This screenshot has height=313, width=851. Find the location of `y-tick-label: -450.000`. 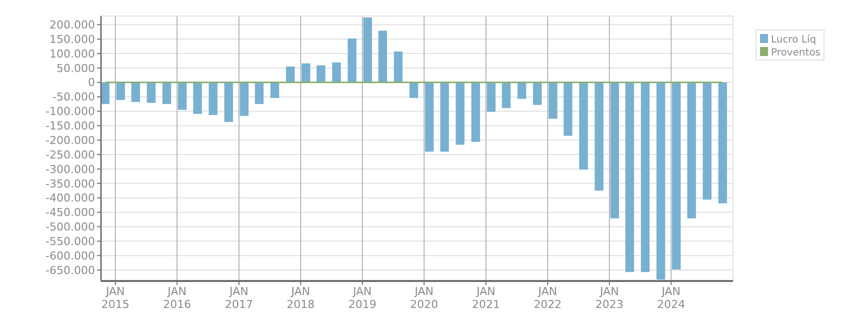

y-tick-label: -450.000 is located at coordinates (70, 213).